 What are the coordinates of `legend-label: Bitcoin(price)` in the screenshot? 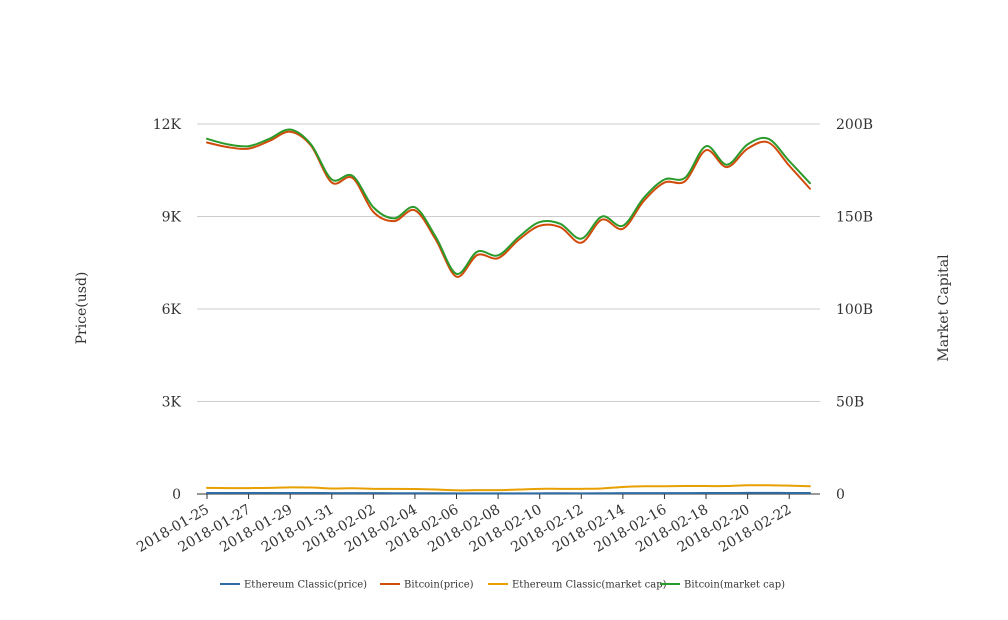 It's located at (439, 585).